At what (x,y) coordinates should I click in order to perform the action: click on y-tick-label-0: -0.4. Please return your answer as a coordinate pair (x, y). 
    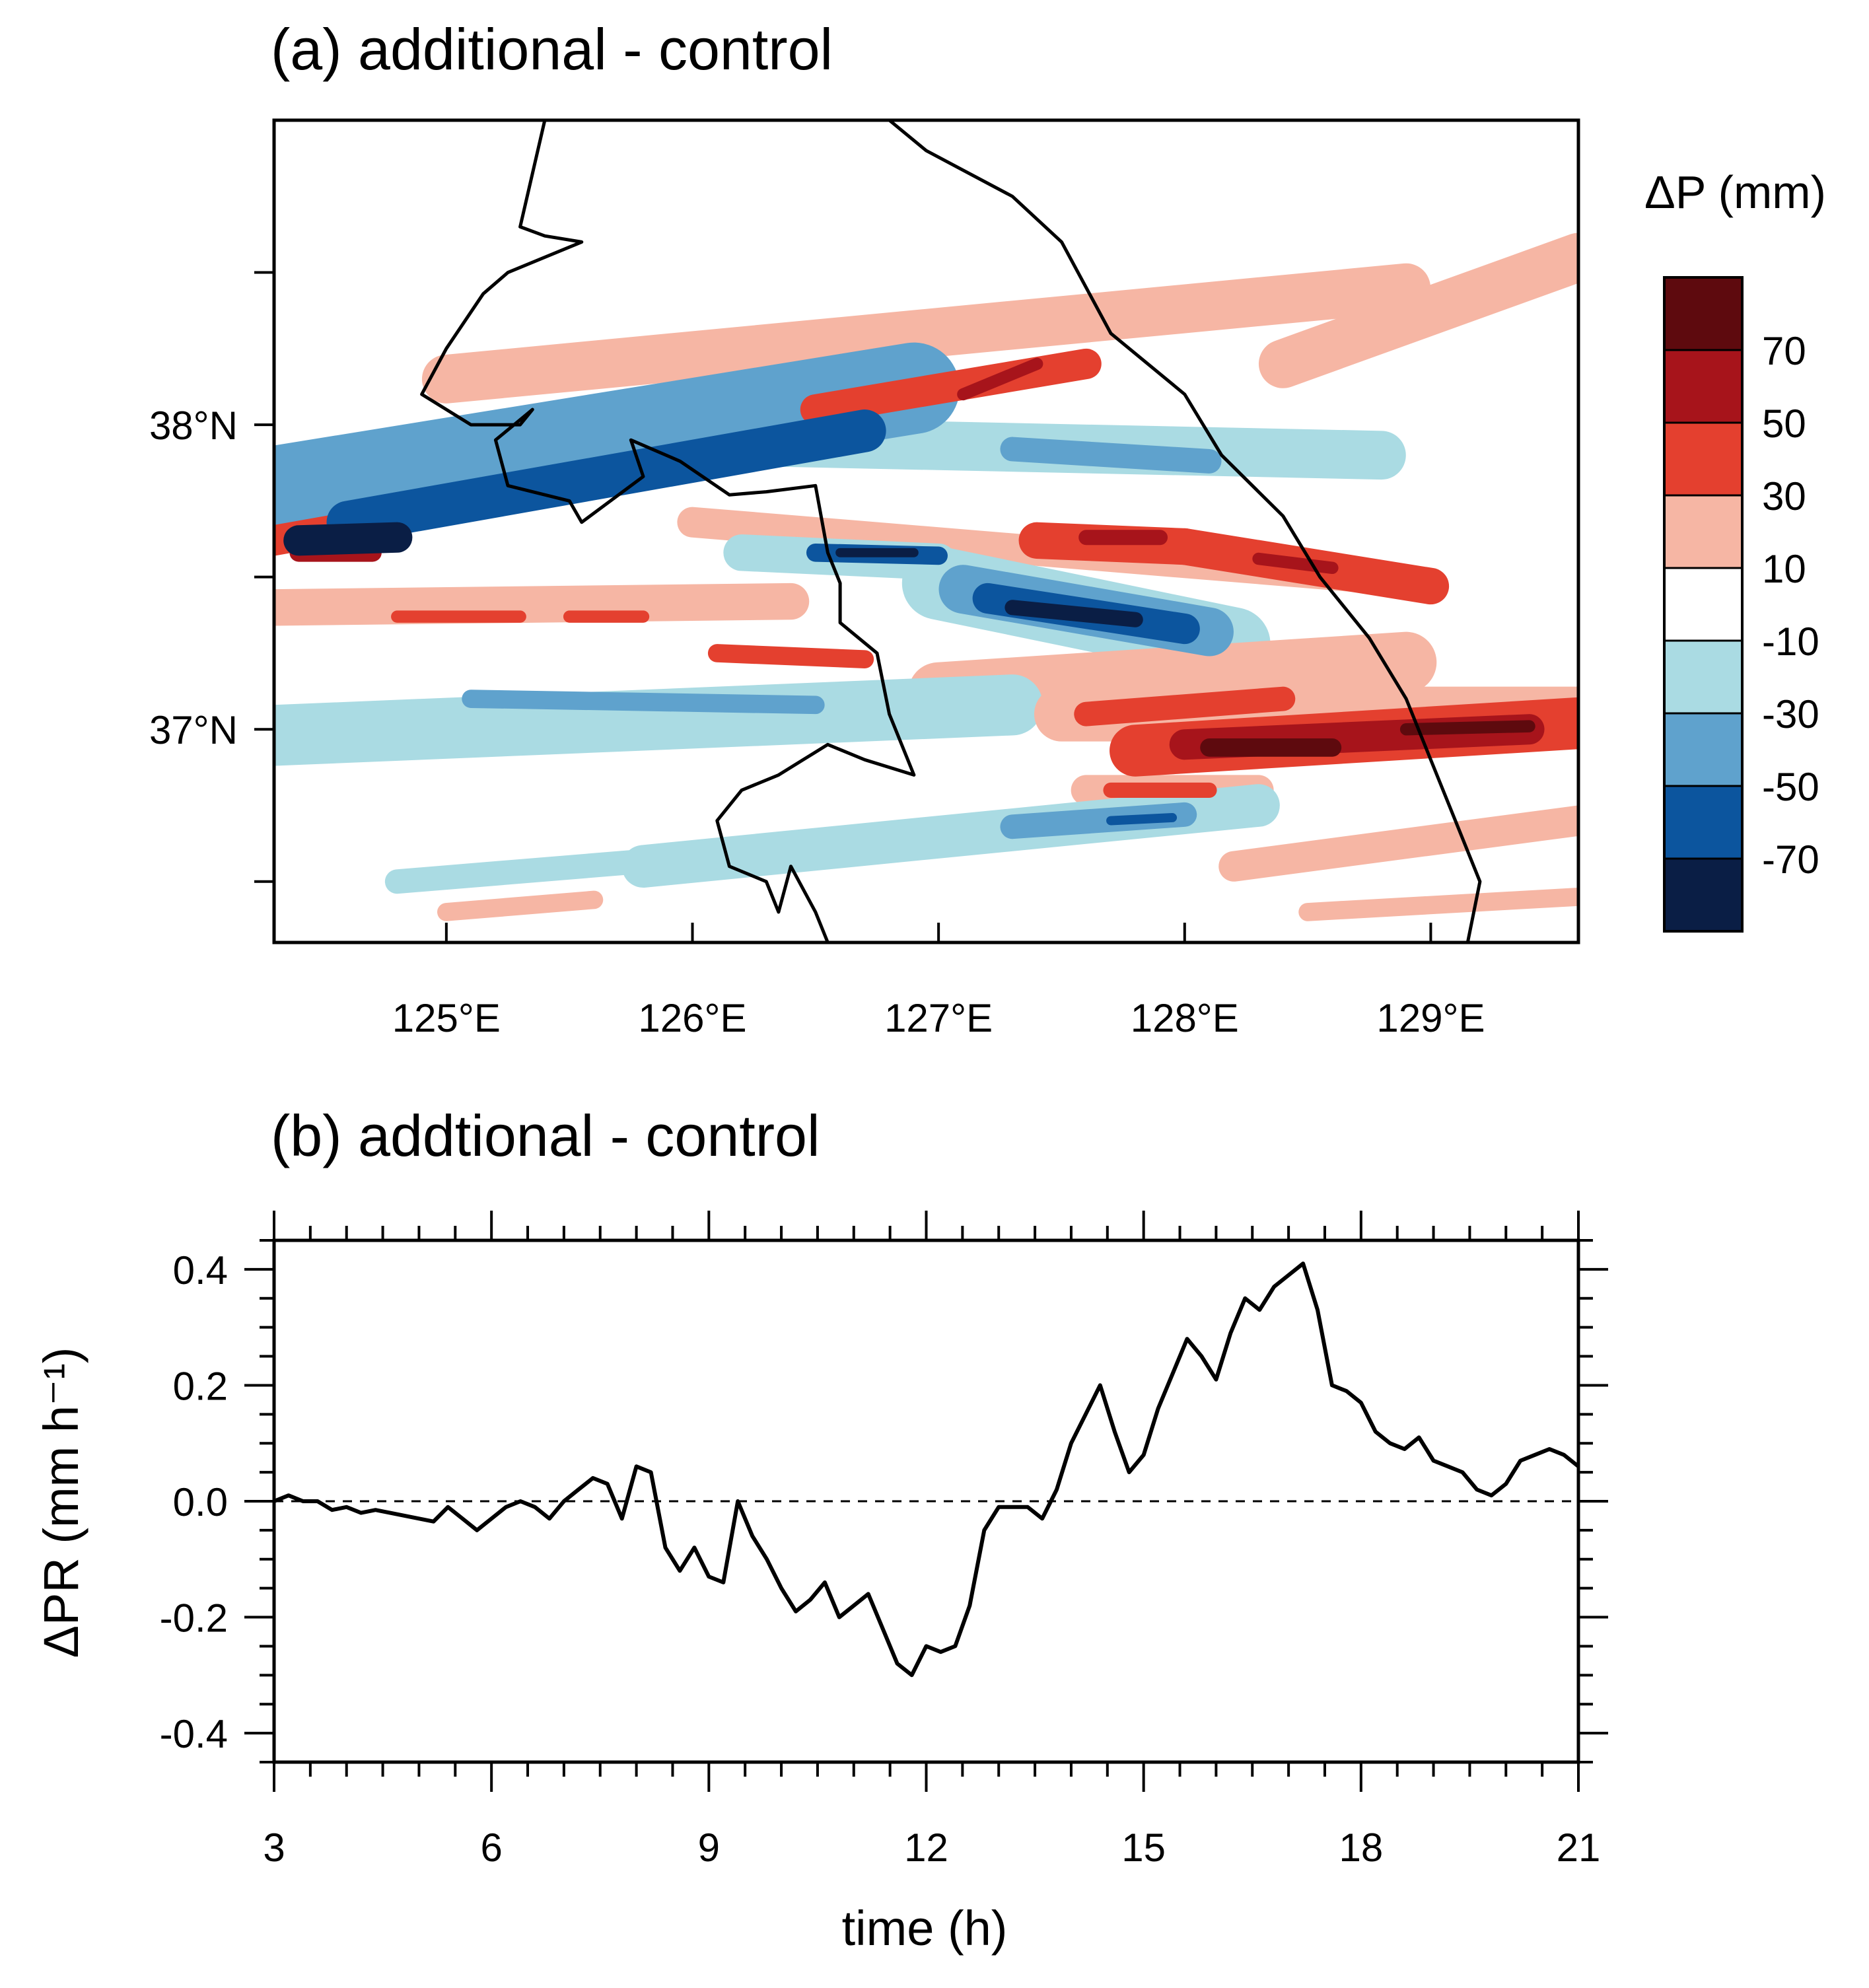
    Looking at the image, I should click on (194, 1734).